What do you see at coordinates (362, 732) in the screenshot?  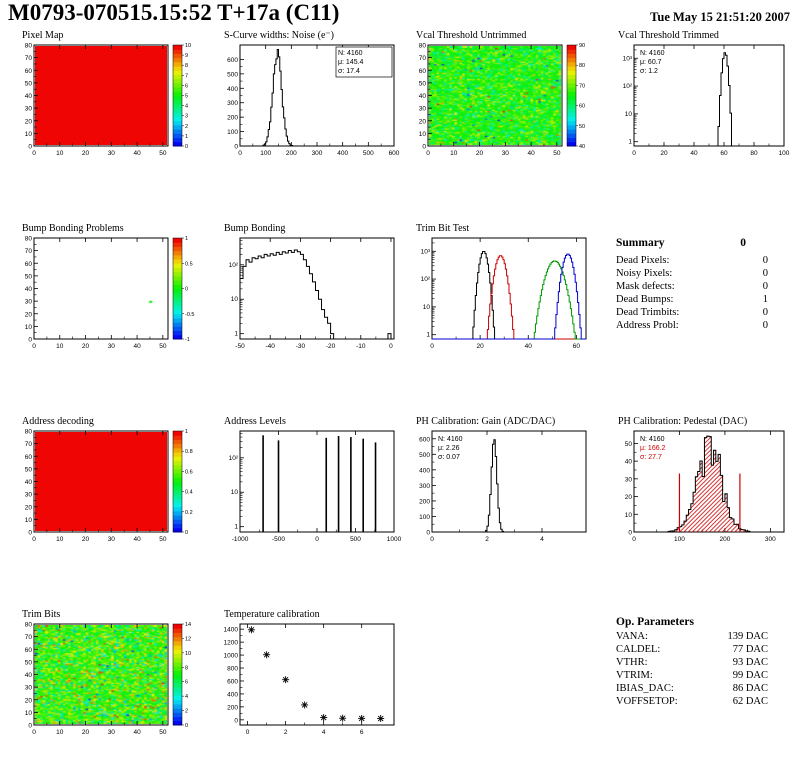 I see `svg-text: 6` at bounding box center [362, 732].